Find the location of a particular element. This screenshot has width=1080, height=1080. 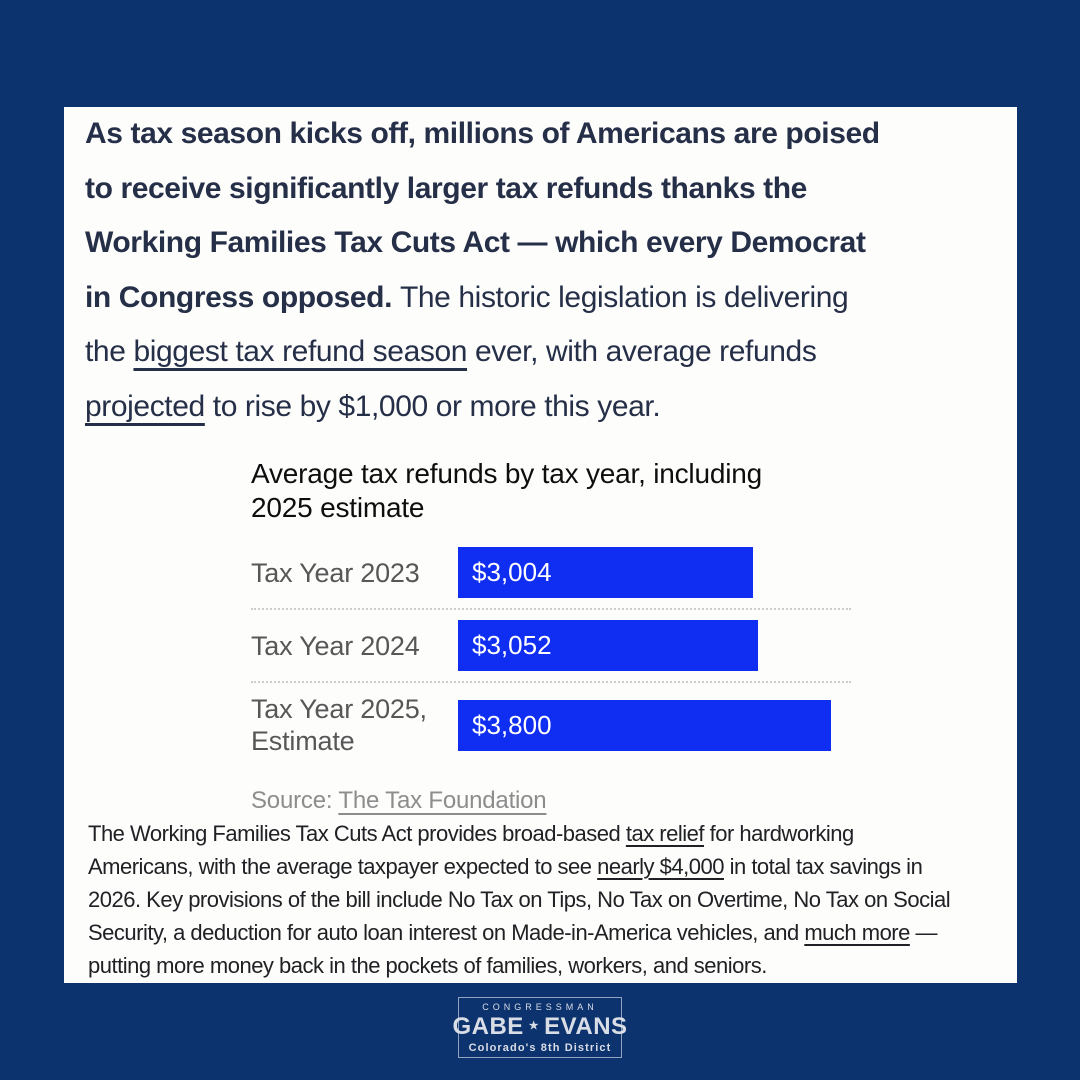

text-segment: to rise by $1,000 or more this year. is located at coordinates (432, 406).